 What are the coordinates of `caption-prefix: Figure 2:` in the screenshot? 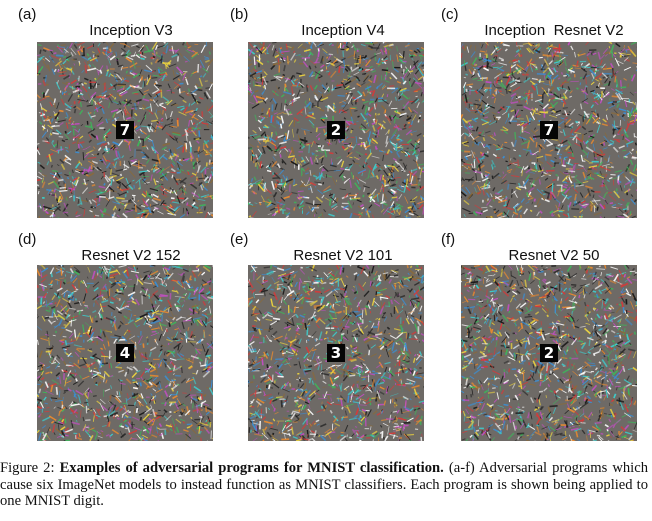 It's located at (30, 468).